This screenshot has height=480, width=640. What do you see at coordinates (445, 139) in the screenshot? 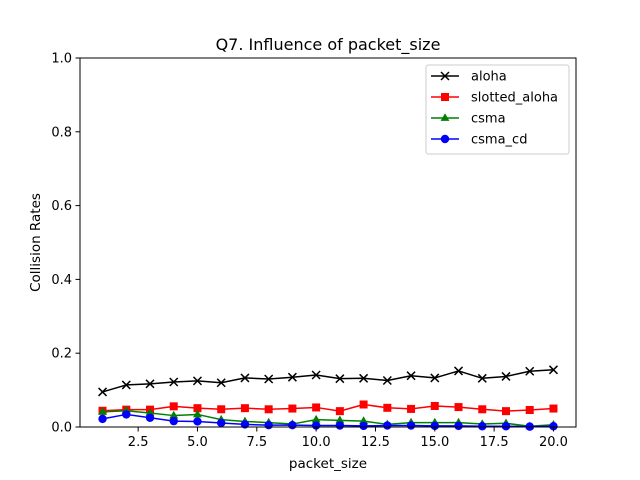
I see `legend-circle-marker` at bounding box center [445, 139].